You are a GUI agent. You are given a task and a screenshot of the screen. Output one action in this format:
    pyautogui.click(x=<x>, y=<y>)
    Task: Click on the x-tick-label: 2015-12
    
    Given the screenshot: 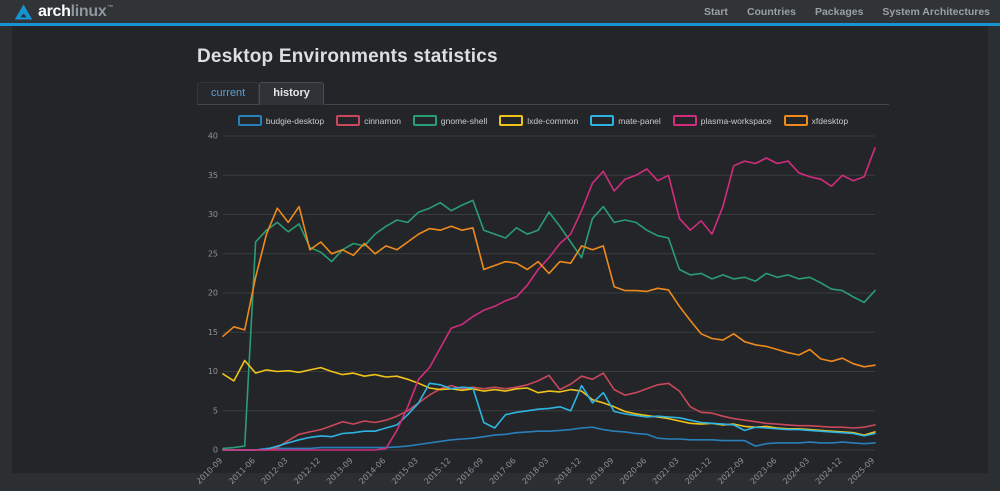 What is the action you would take?
    pyautogui.click(x=438, y=471)
    